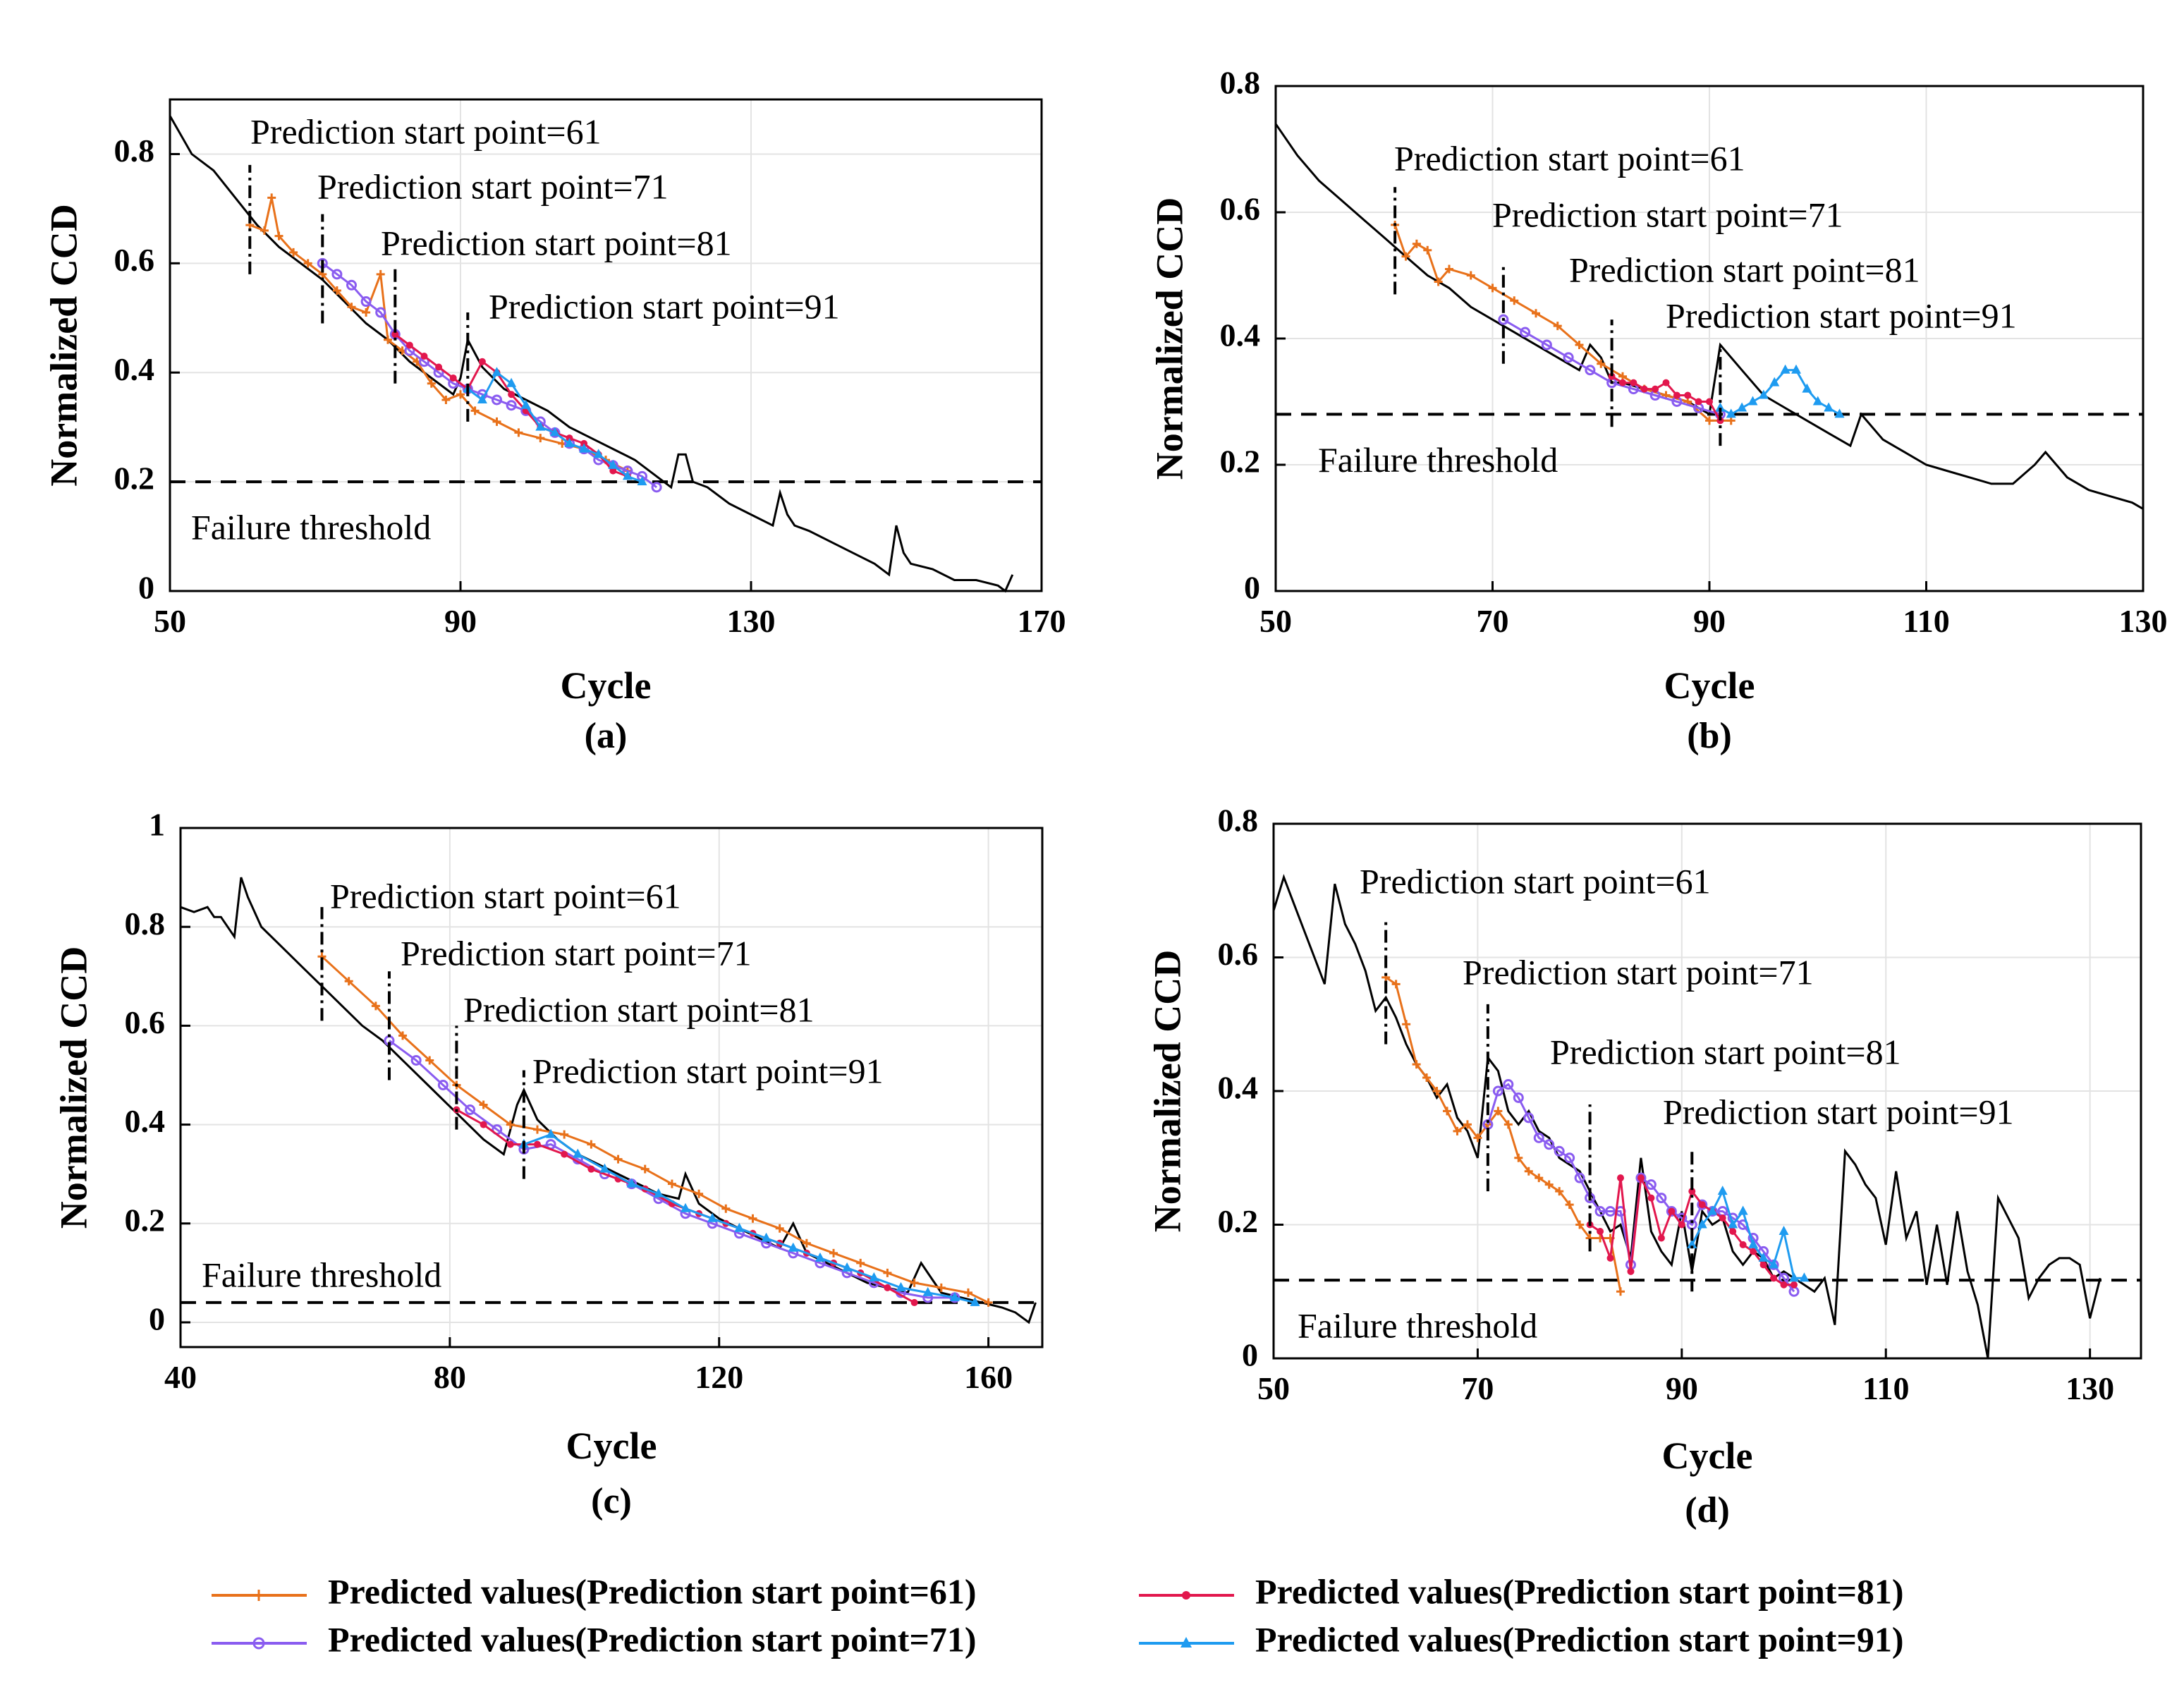  I want to click on x-tick-label: 170, so click(1042, 621).